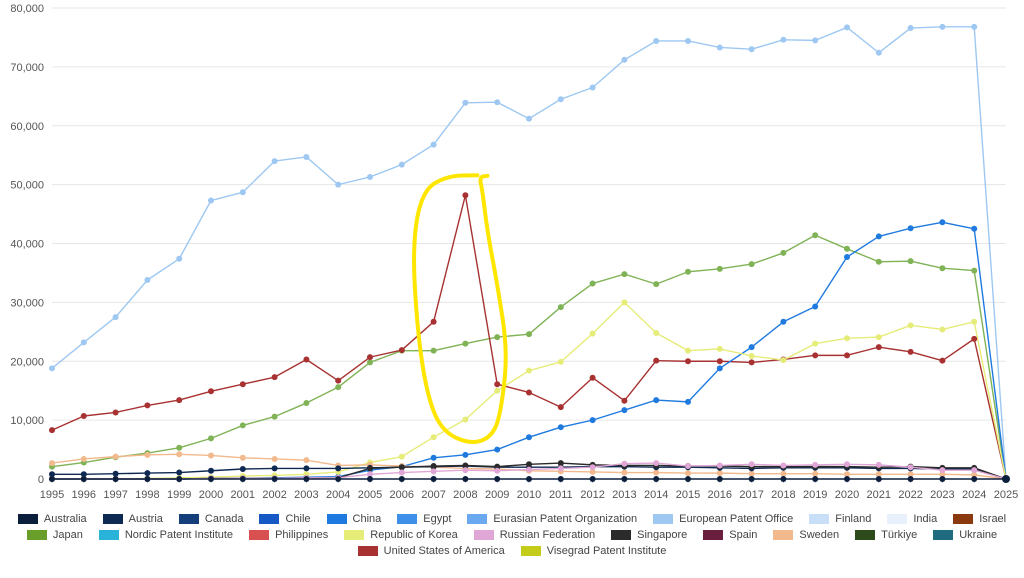 The height and width of the screenshot is (578, 1024). Describe the element at coordinates (497, 466) in the screenshot. I see `data-point-singapore` at that location.